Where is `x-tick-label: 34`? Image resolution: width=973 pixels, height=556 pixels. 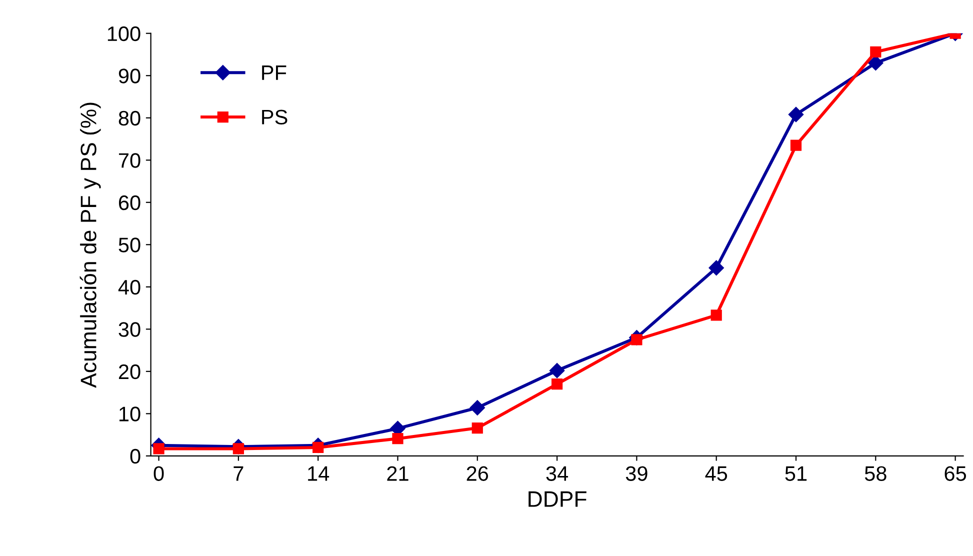 x-tick-label: 34 is located at coordinates (557, 473).